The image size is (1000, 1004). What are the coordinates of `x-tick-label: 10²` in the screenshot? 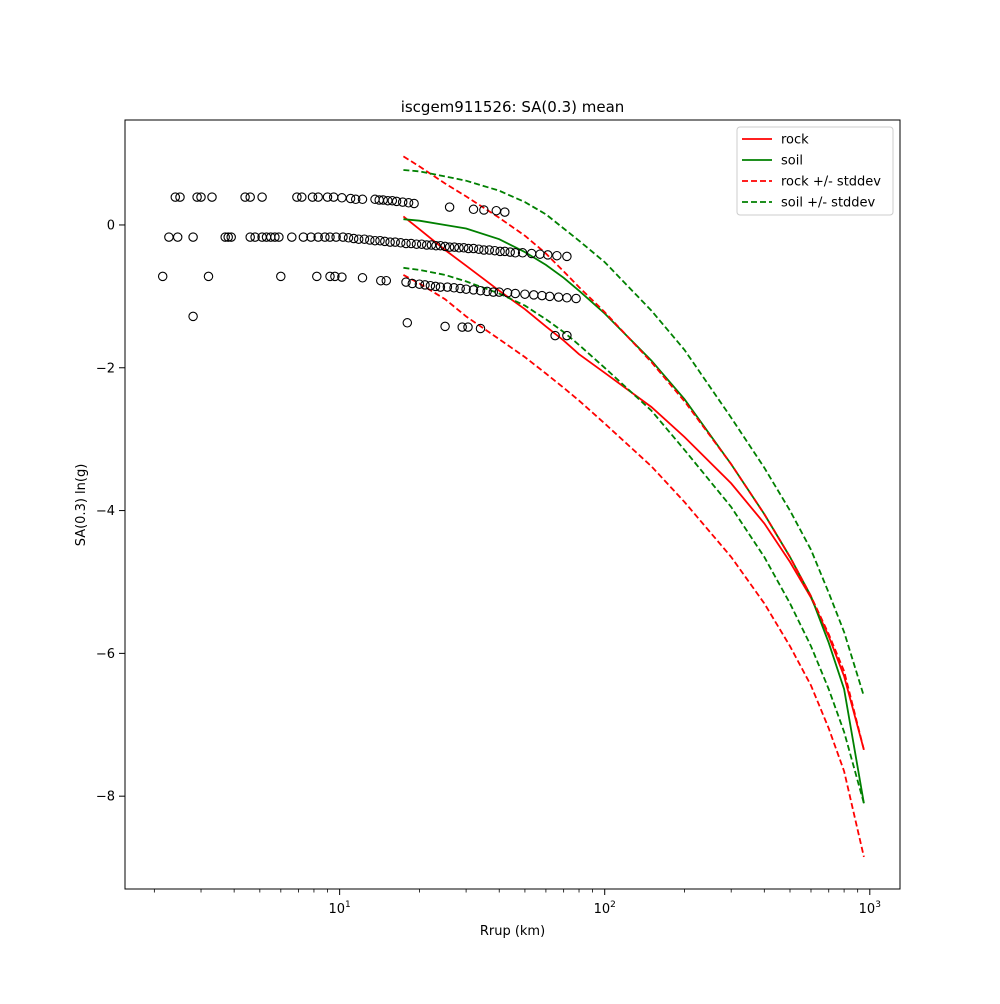 It's located at (605, 908).